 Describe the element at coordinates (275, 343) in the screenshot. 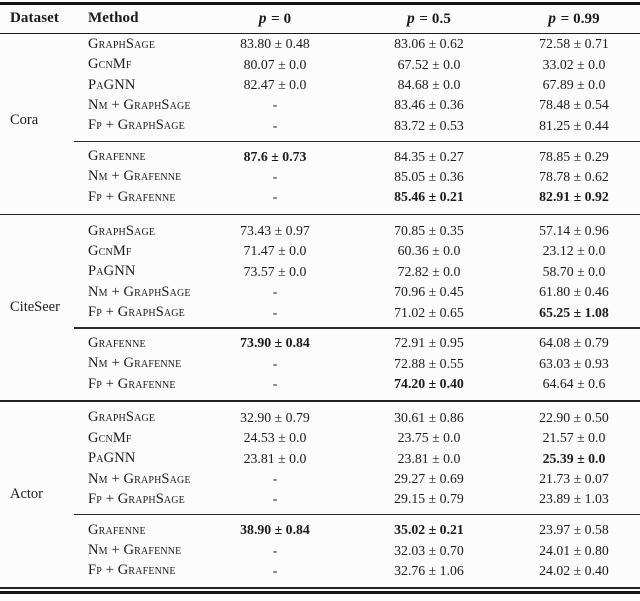

I see `value-cell: 73.90 ± 0.84` at that location.